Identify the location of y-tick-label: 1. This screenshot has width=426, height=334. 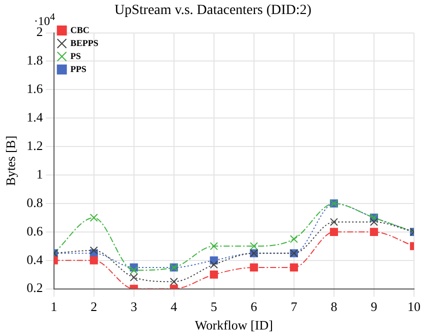
(39, 174).